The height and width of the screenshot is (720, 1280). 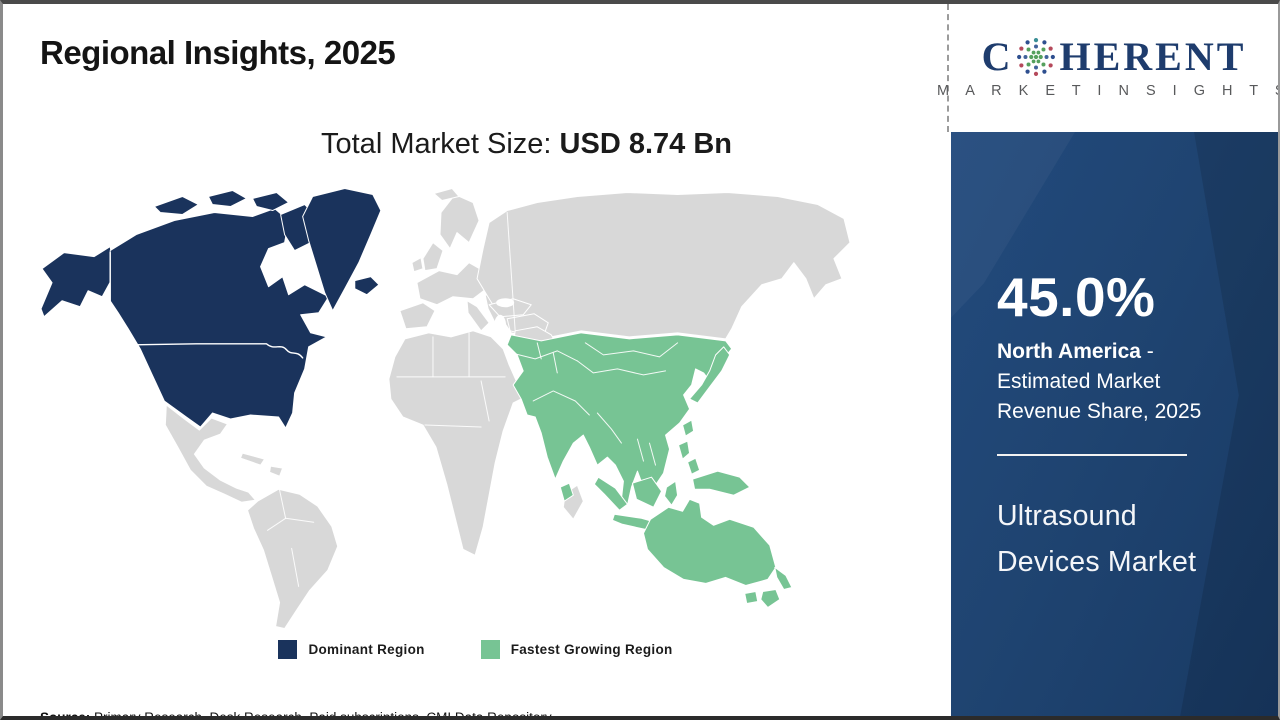 I want to click on map-legend: Dominant Region Fastest Growing Region, so click(x=475, y=649).